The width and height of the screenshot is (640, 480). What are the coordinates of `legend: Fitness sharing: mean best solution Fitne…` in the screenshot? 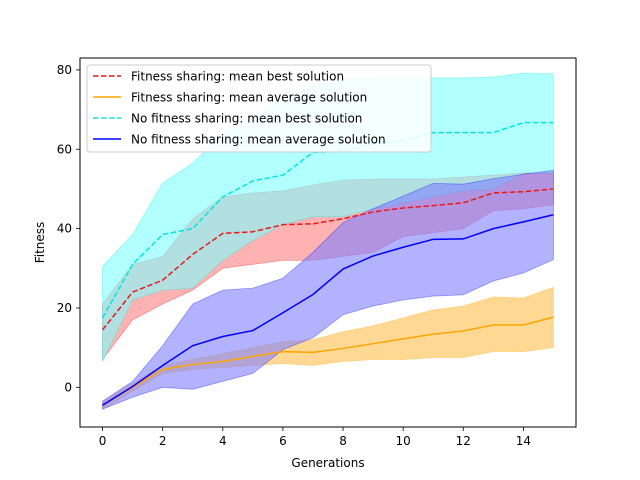 It's located at (259, 108).